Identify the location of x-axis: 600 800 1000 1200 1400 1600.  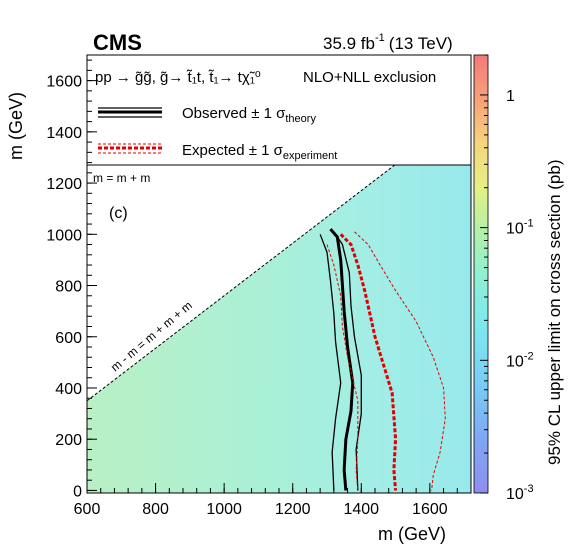
(273, 500).